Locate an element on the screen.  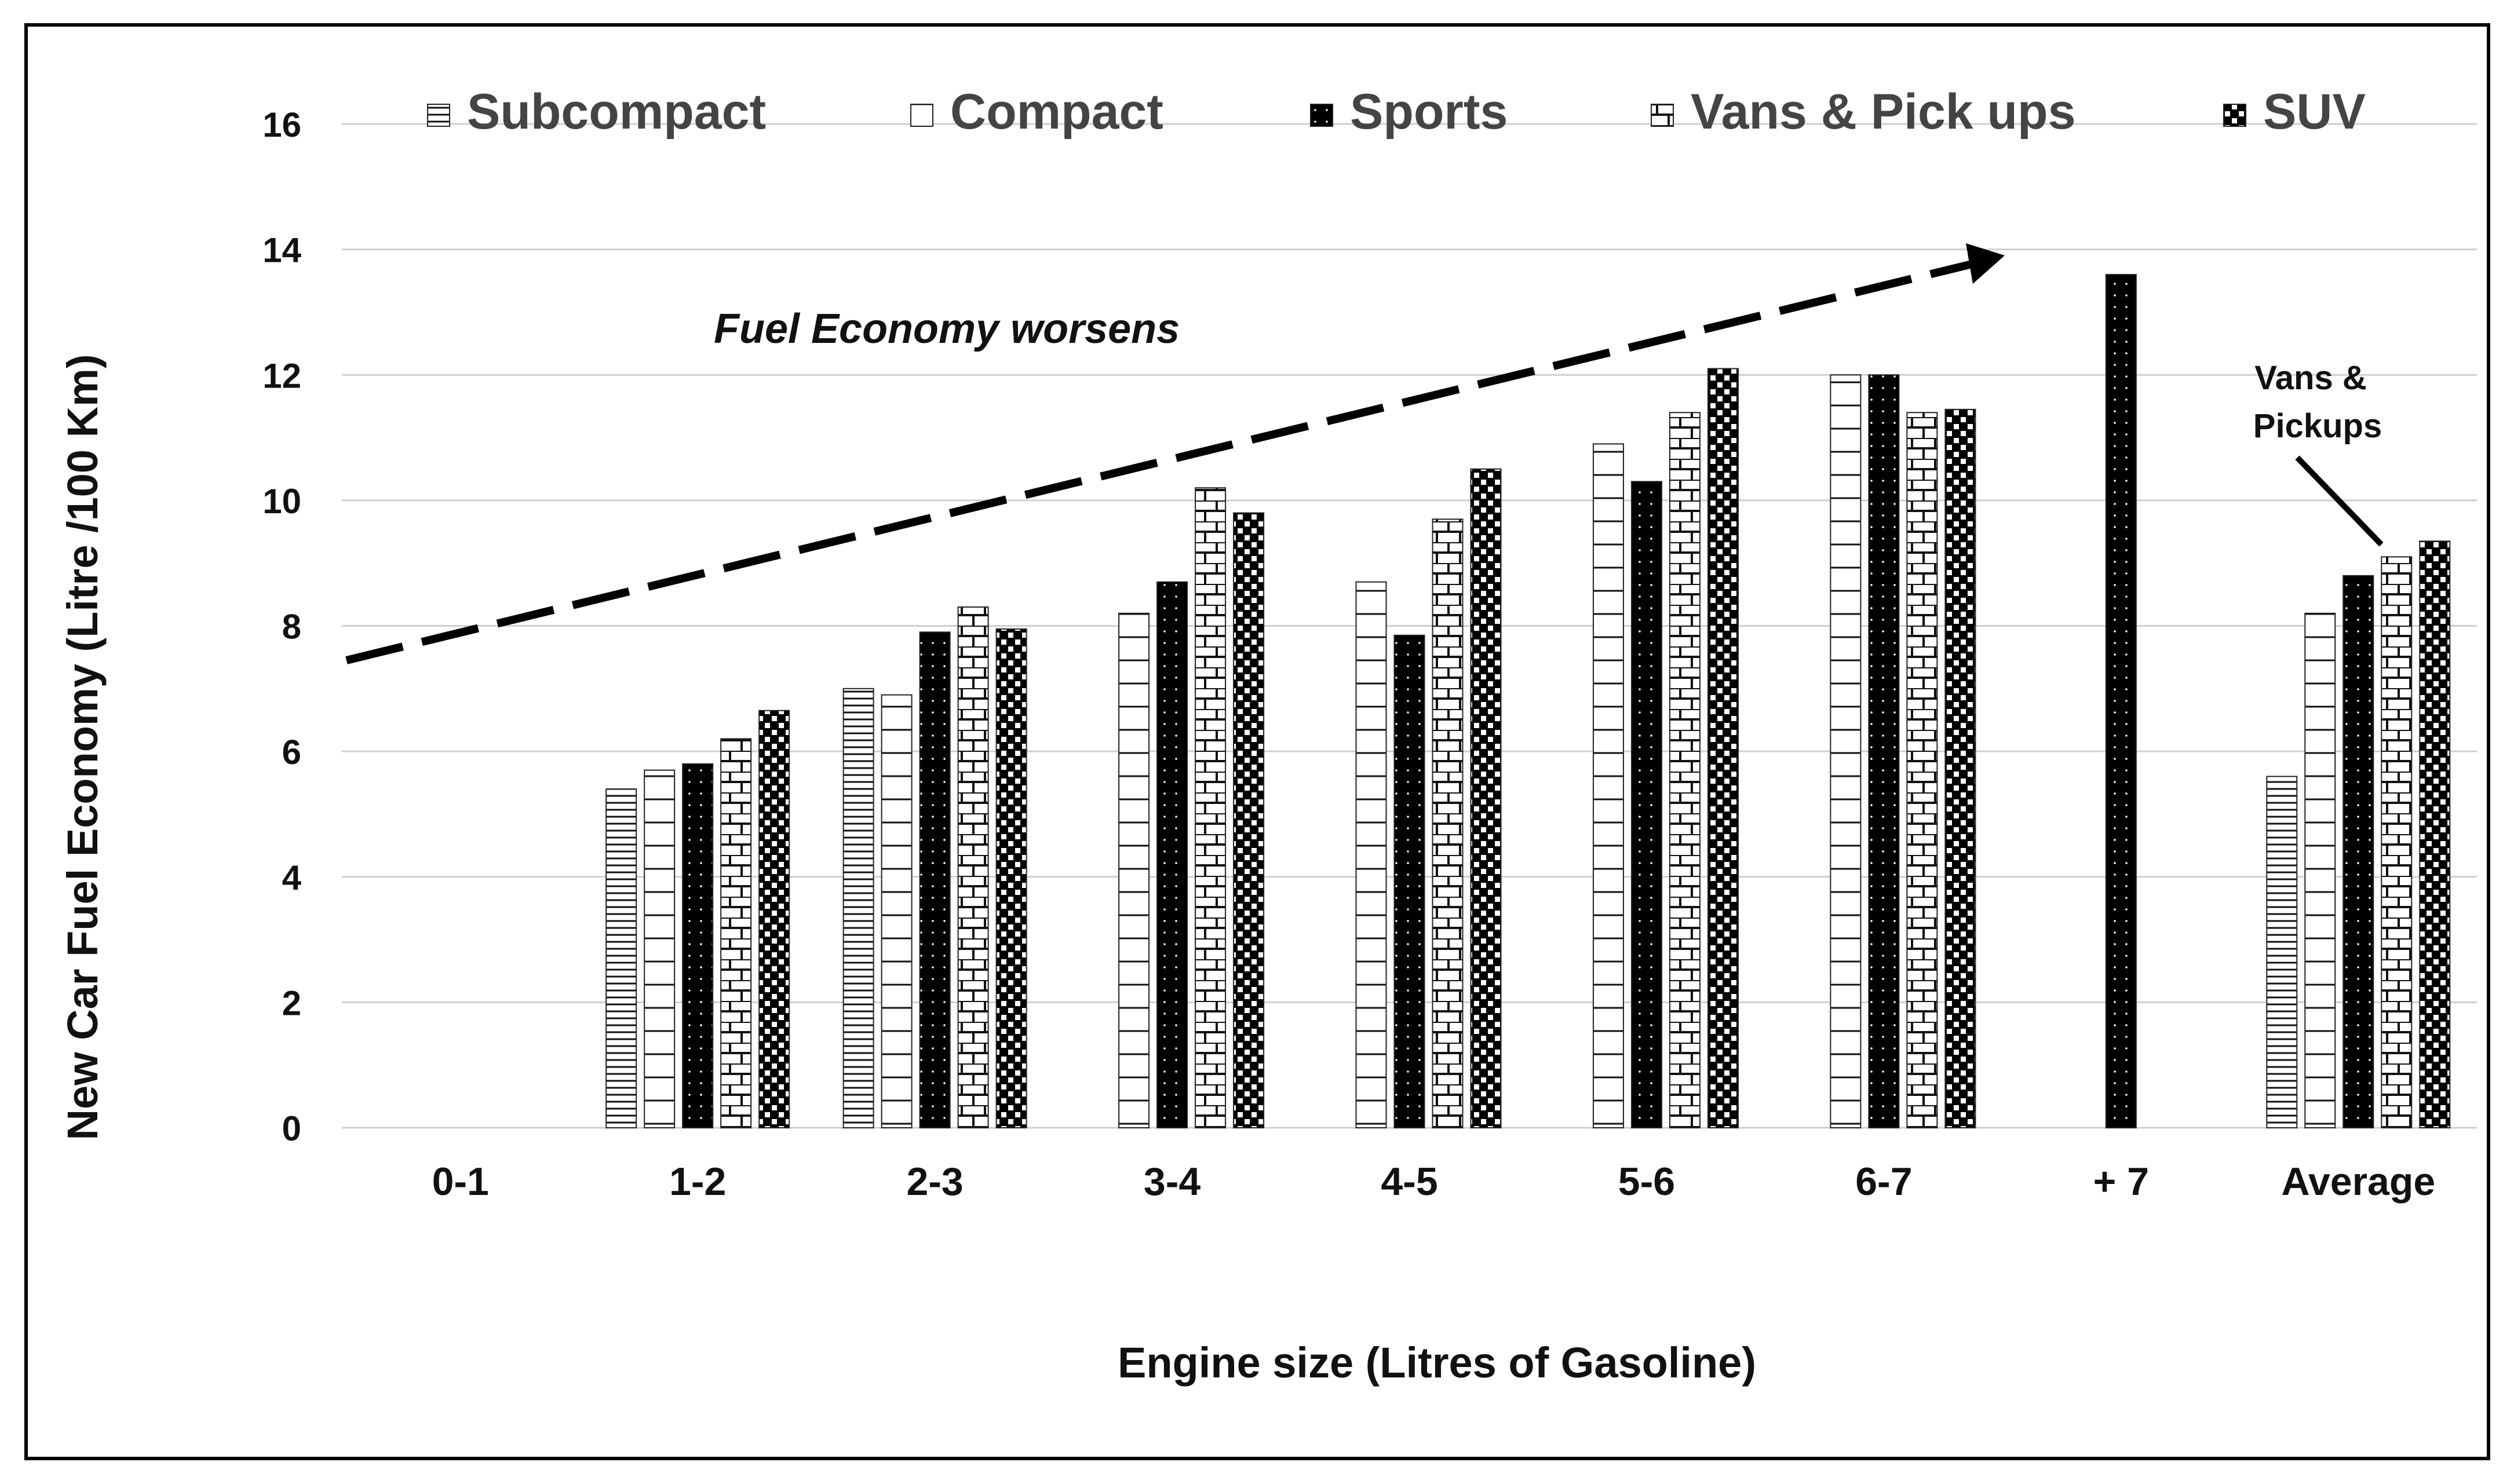
y-axis-ticks: 0 2 4 6 8 10 12 14 16 is located at coordinates (281, 626).